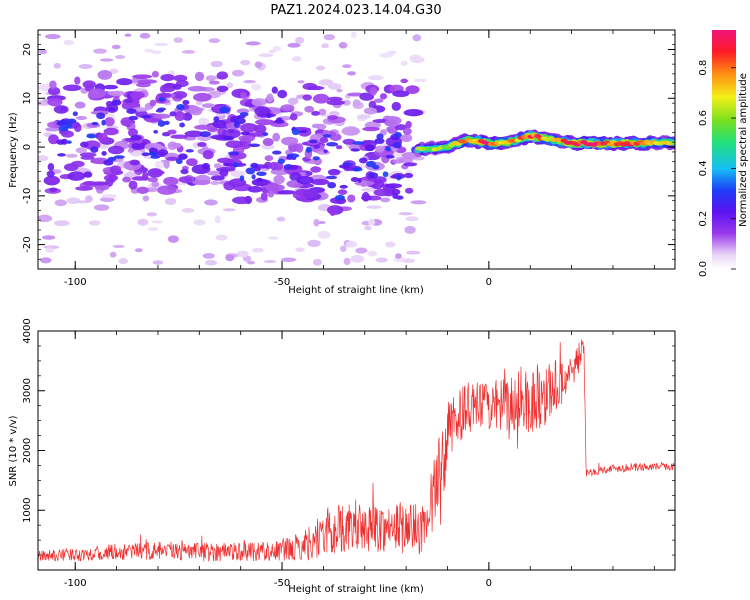 Image resolution: width=750 pixels, height=600 pixels. Describe the element at coordinates (27, 98) in the screenshot. I see `spectrogram-y-tick-label: 10` at that location.